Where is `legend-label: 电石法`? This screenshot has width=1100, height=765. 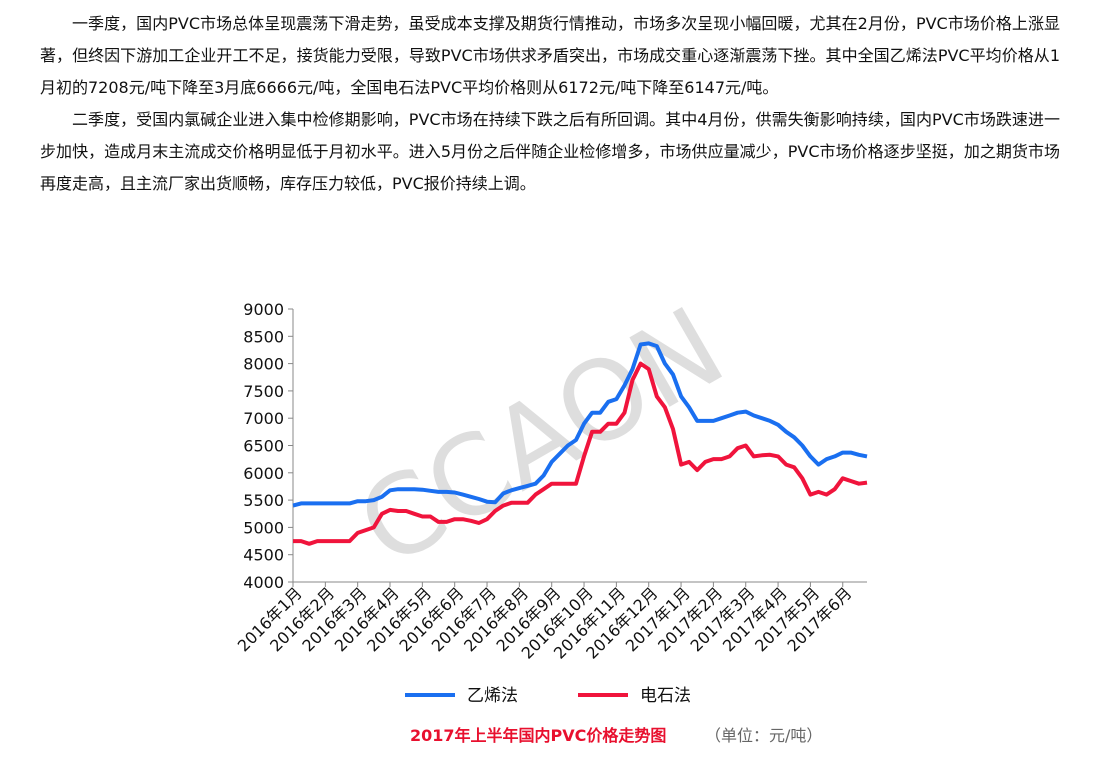 legend-label: 电石法 is located at coordinates (665, 696).